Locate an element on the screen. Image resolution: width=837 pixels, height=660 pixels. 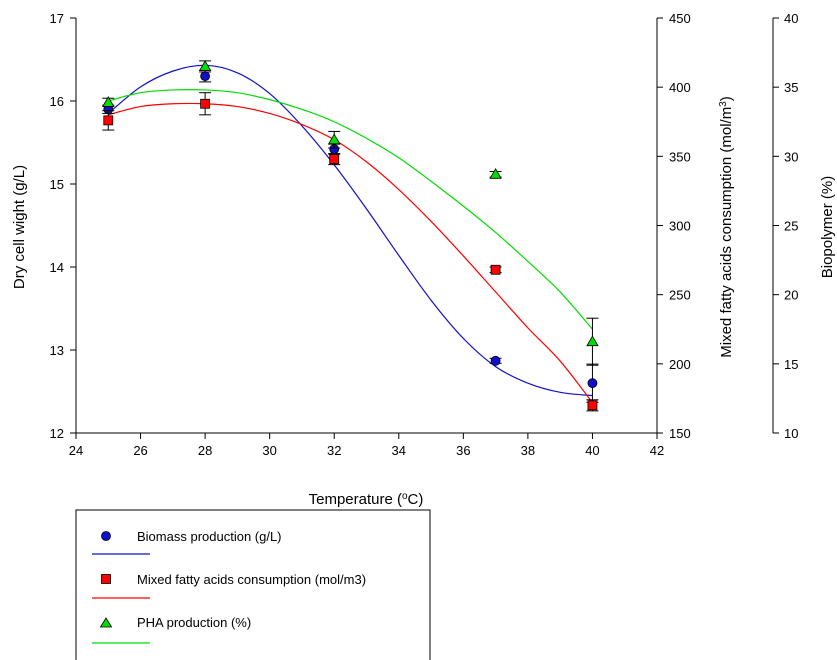
y-axis-right2-label: Biopolymer (%) is located at coordinates (827, 227).